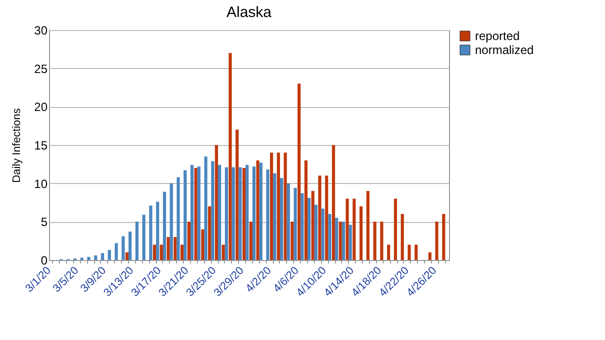  I want to click on chart-title: Alaska, so click(249, 12).